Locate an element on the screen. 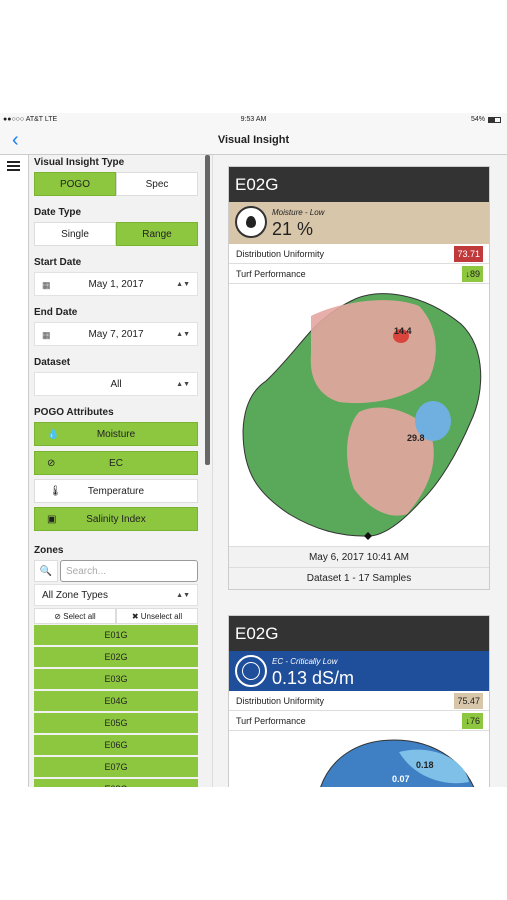 This screenshot has width=507, height=900. select-all-text: Select all is located at coordinates (79, 616).